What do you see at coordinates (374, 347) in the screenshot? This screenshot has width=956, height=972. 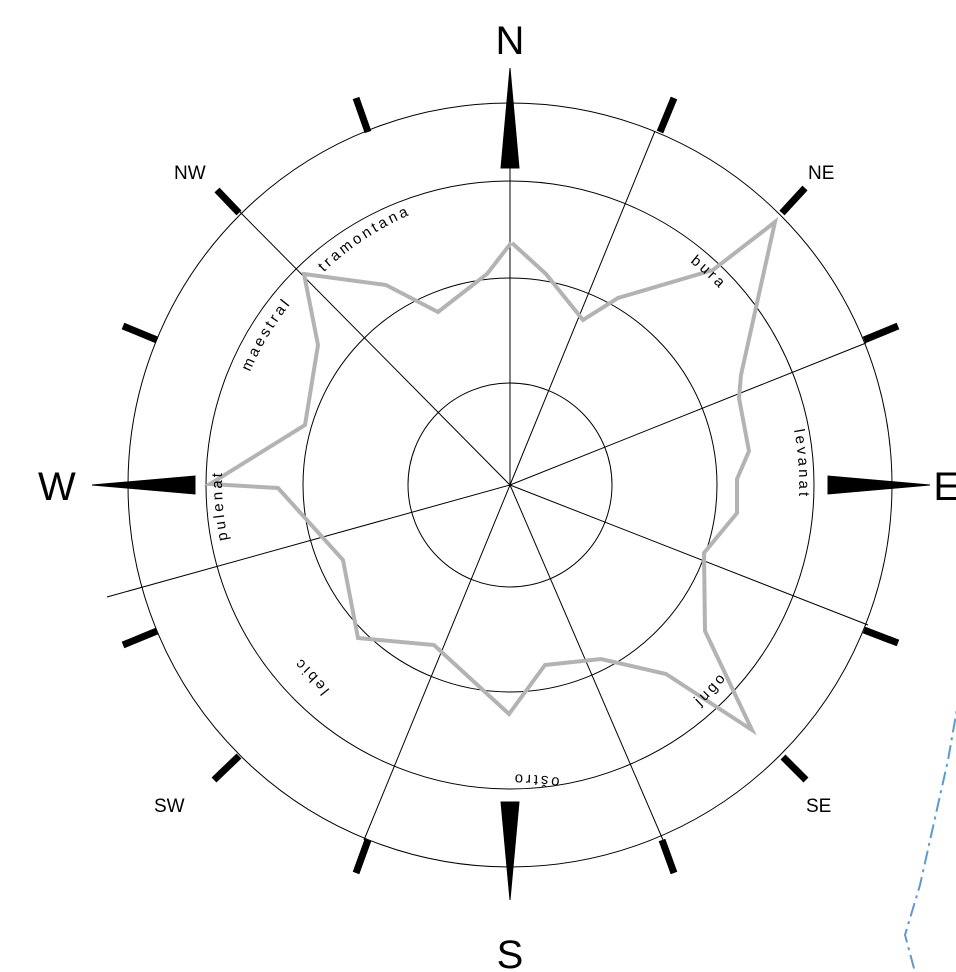 I see `spoke-nw` at bounding box center [374, 347].